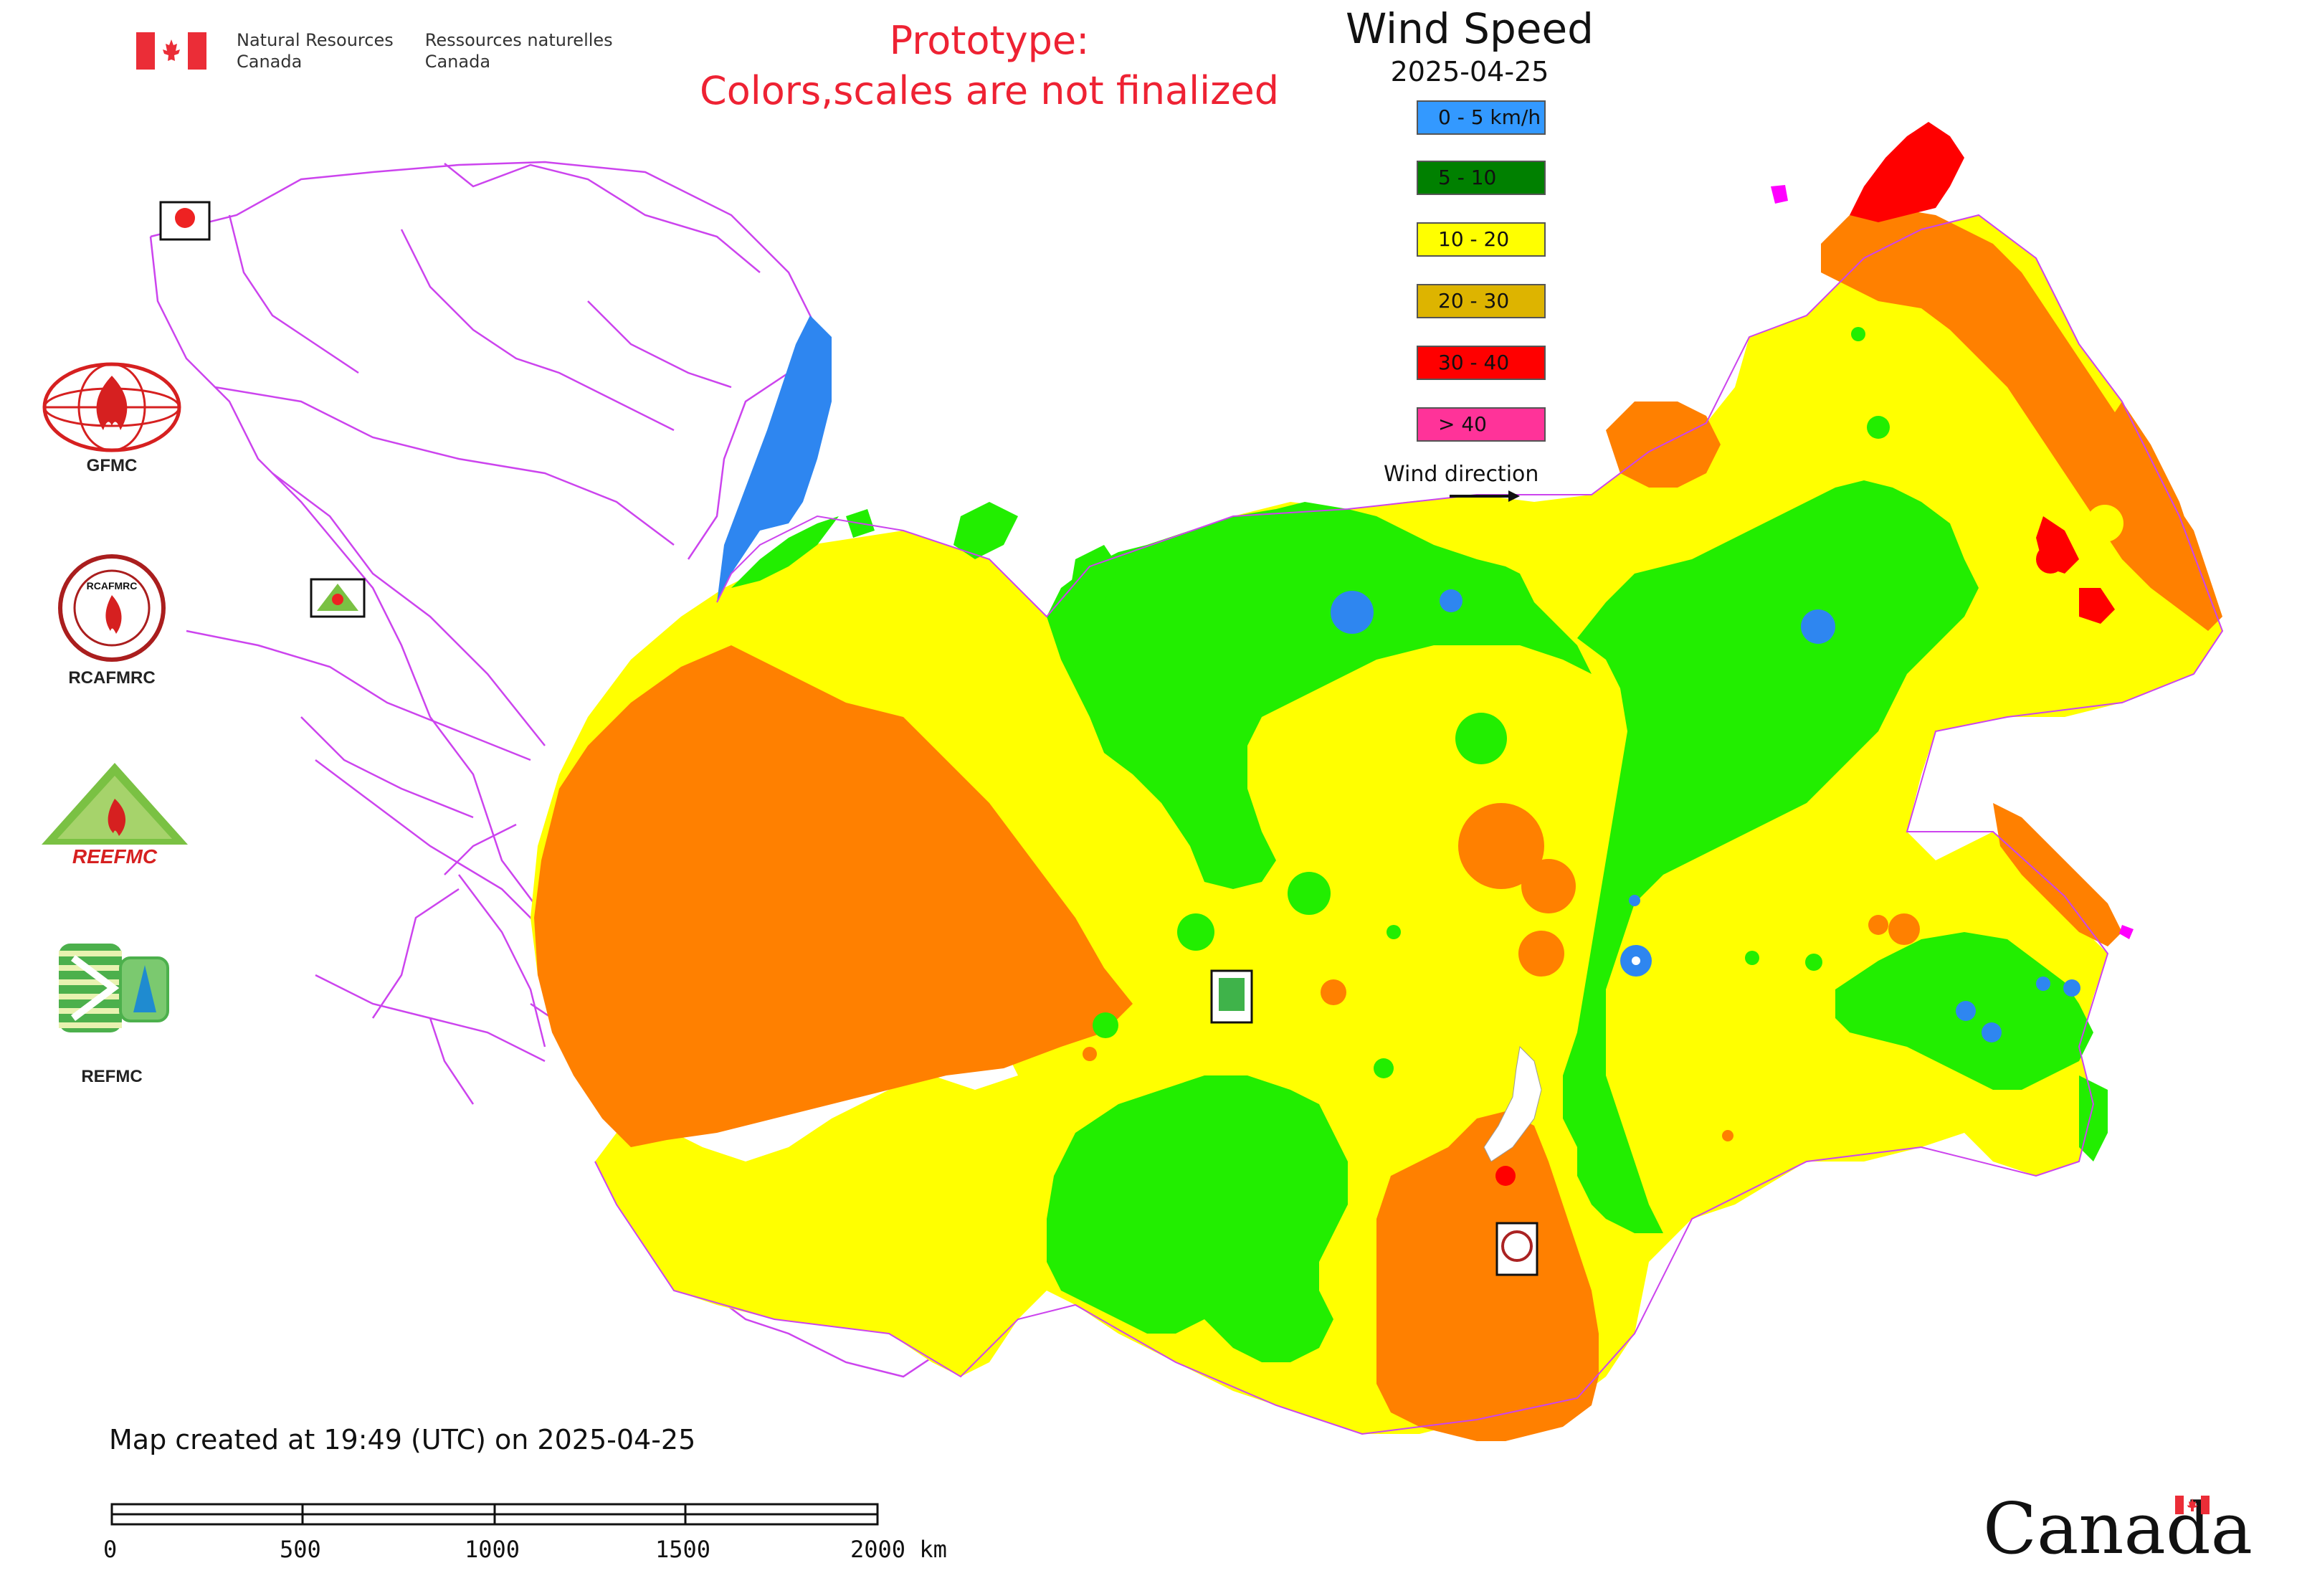 The width and height of the screenshot is (2302, 1596). I want to click on arctic-islands, so click(982, 584).